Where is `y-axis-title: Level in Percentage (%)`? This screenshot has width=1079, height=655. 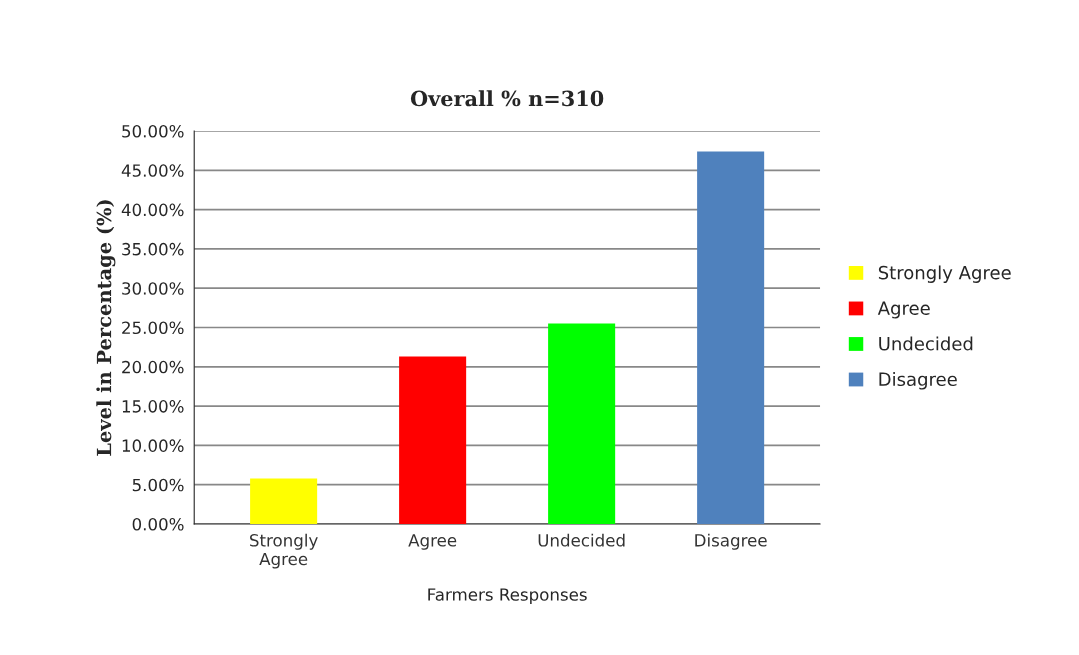
y-axis-title: Level in Percentage (%) is located at coordinates (106, 328).